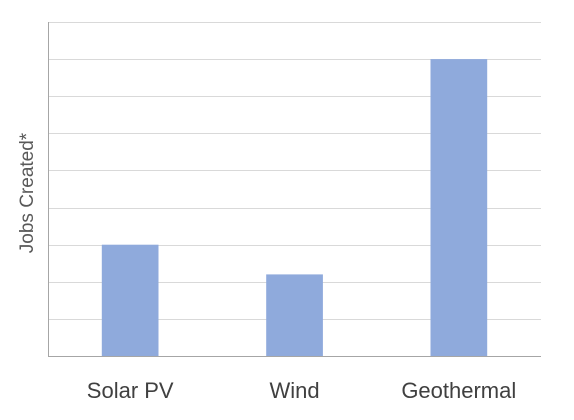 The width and height of the screenshot is (574, 420). Describe the element at coordinates (130, 300) in the screenshot. I see `bar-solar-pv` at that location.